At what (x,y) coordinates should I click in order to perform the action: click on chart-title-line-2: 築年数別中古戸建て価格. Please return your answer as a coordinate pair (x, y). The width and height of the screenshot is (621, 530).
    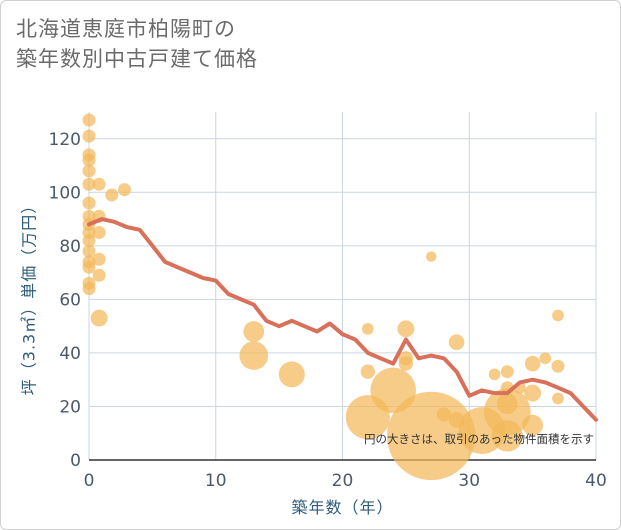
    Looking at the image, I should click on (137, 59).